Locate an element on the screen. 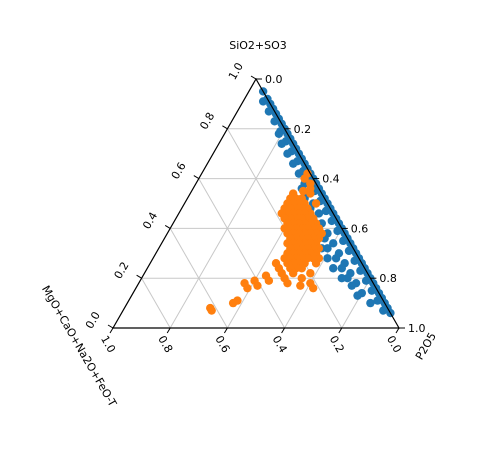  bottom-axis-tick-label: 0.4 is located at coordinates (280, 344).